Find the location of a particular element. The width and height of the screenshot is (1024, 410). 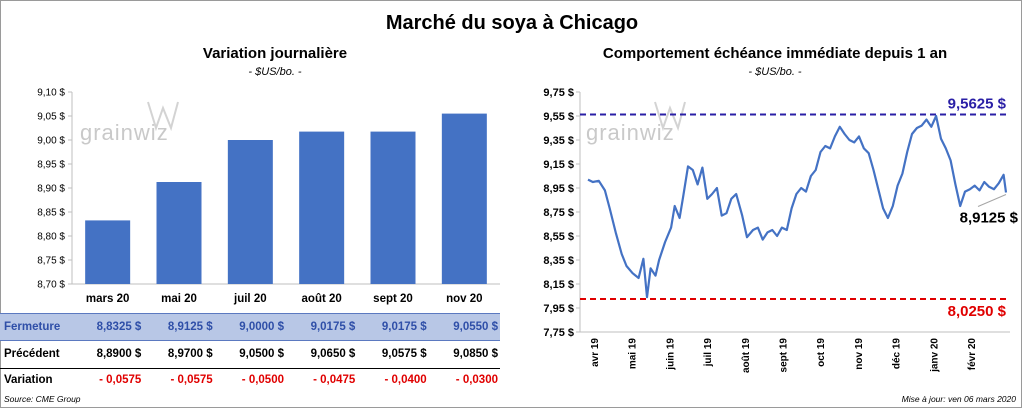

table-row-label: Fermeture is located at coordinates (32, 327).